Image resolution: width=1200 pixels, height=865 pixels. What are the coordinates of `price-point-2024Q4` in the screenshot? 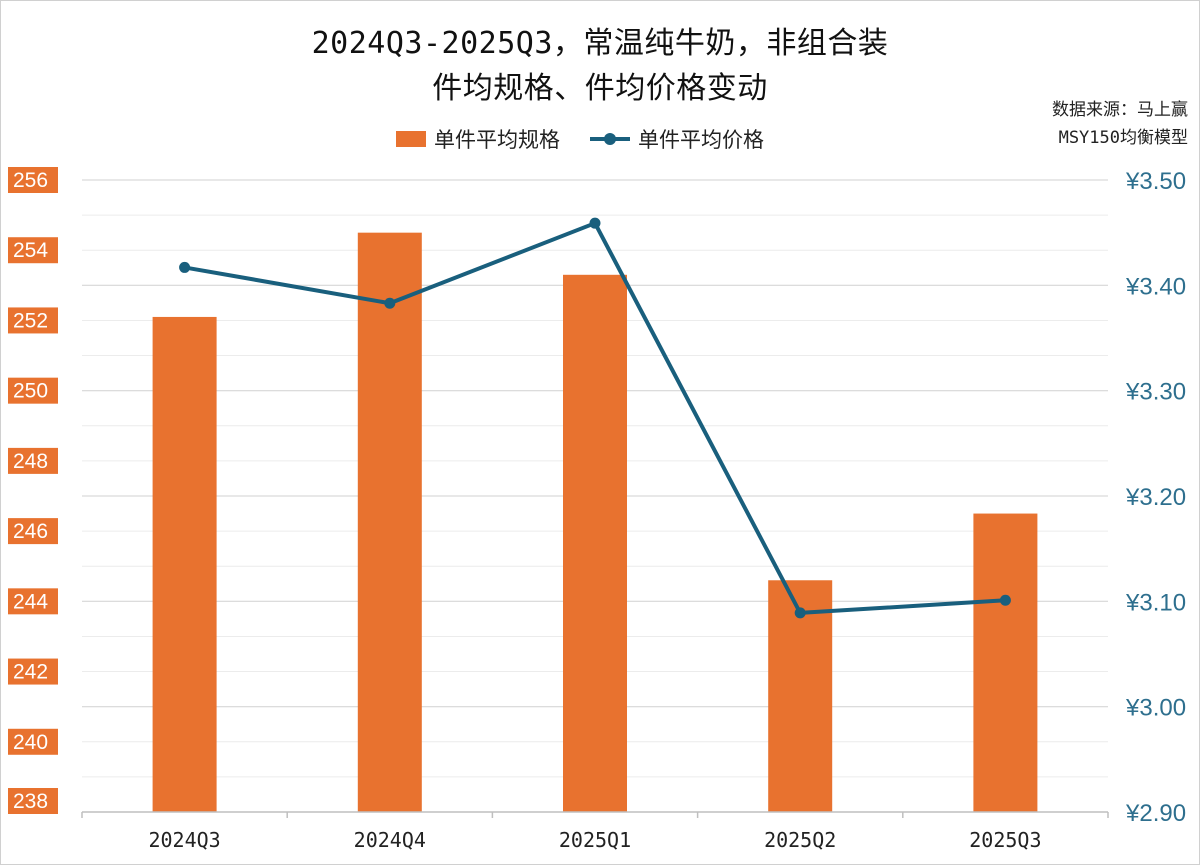 It's located at (390, 303).